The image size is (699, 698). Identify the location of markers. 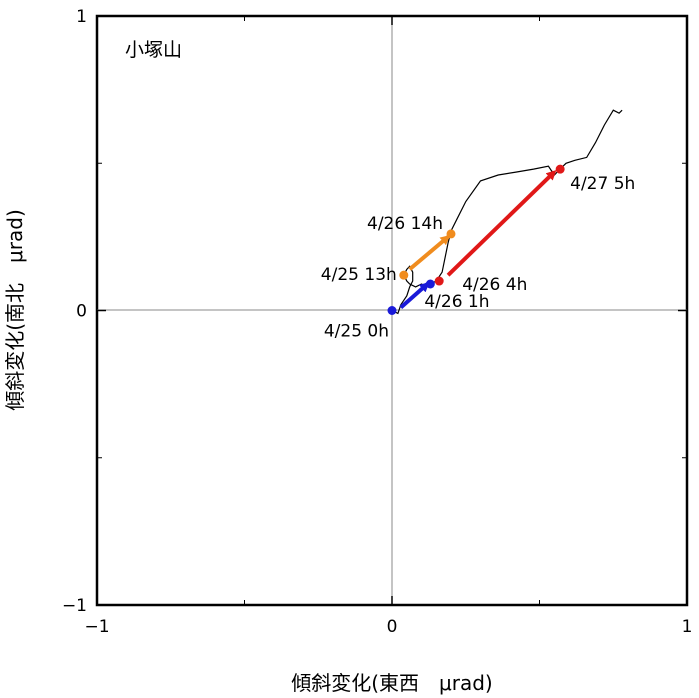
(476, 239).